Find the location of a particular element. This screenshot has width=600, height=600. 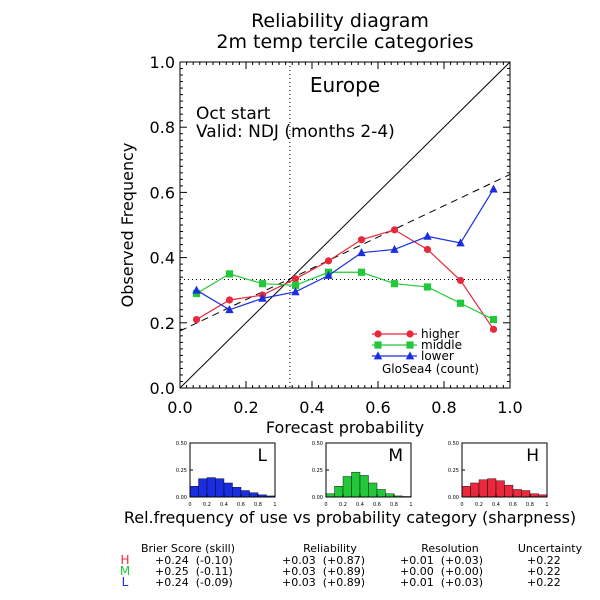

series-lower is located at coordinates (345, 249).